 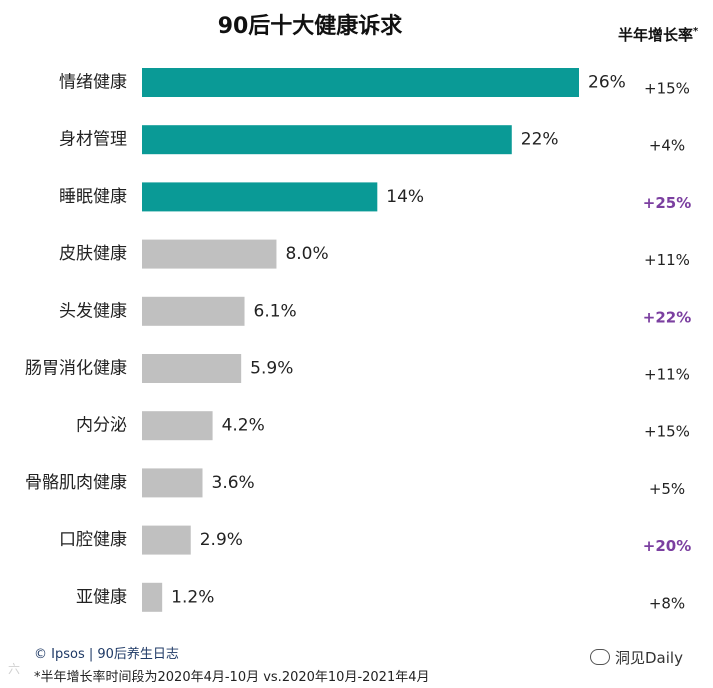 What do you see at coordinates (76, 369) in the screenshot?
I see `category-label: 肠胃消化健康` at bounding box center [76, 369].